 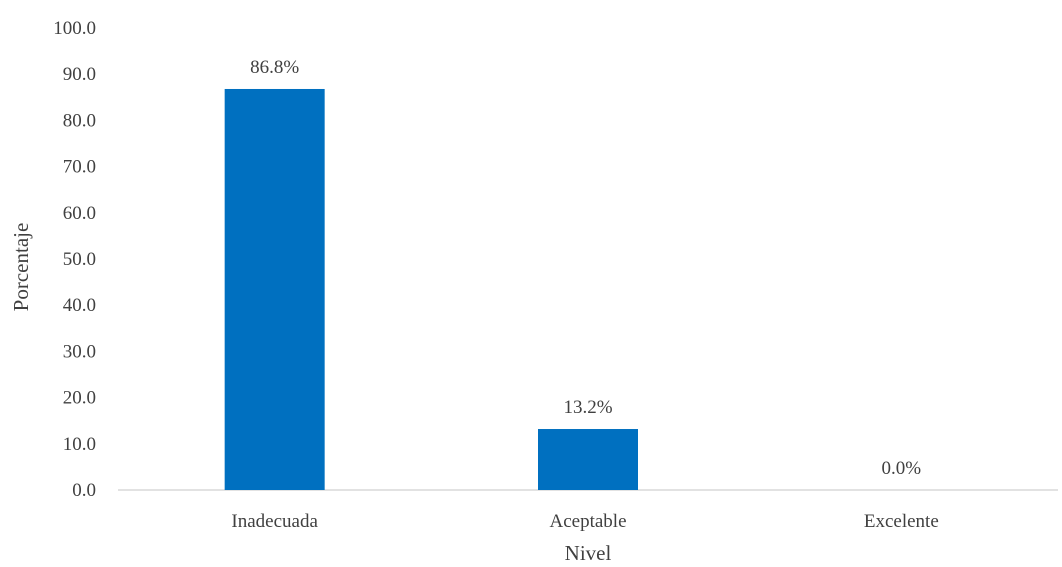 I want to click on y-tick-label: 0.0, so click(x=84, y=490).